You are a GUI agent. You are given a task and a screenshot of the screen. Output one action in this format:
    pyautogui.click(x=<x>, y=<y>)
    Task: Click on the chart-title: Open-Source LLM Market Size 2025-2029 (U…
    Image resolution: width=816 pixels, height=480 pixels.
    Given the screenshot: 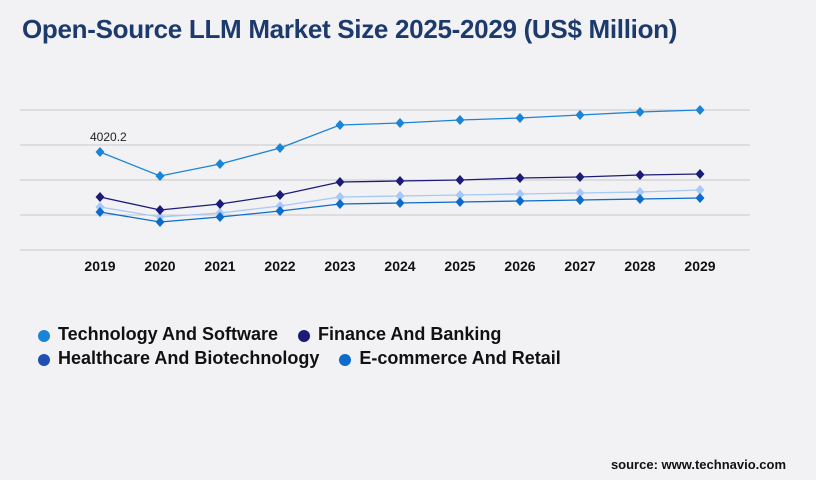 What is the action you would take?
    pyautogui.click(x=350, y=29)
    